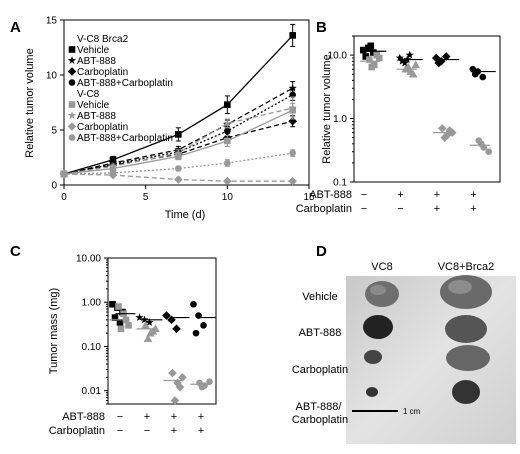  I want to click on tumor-brca2-abt888, so click(466, 329).